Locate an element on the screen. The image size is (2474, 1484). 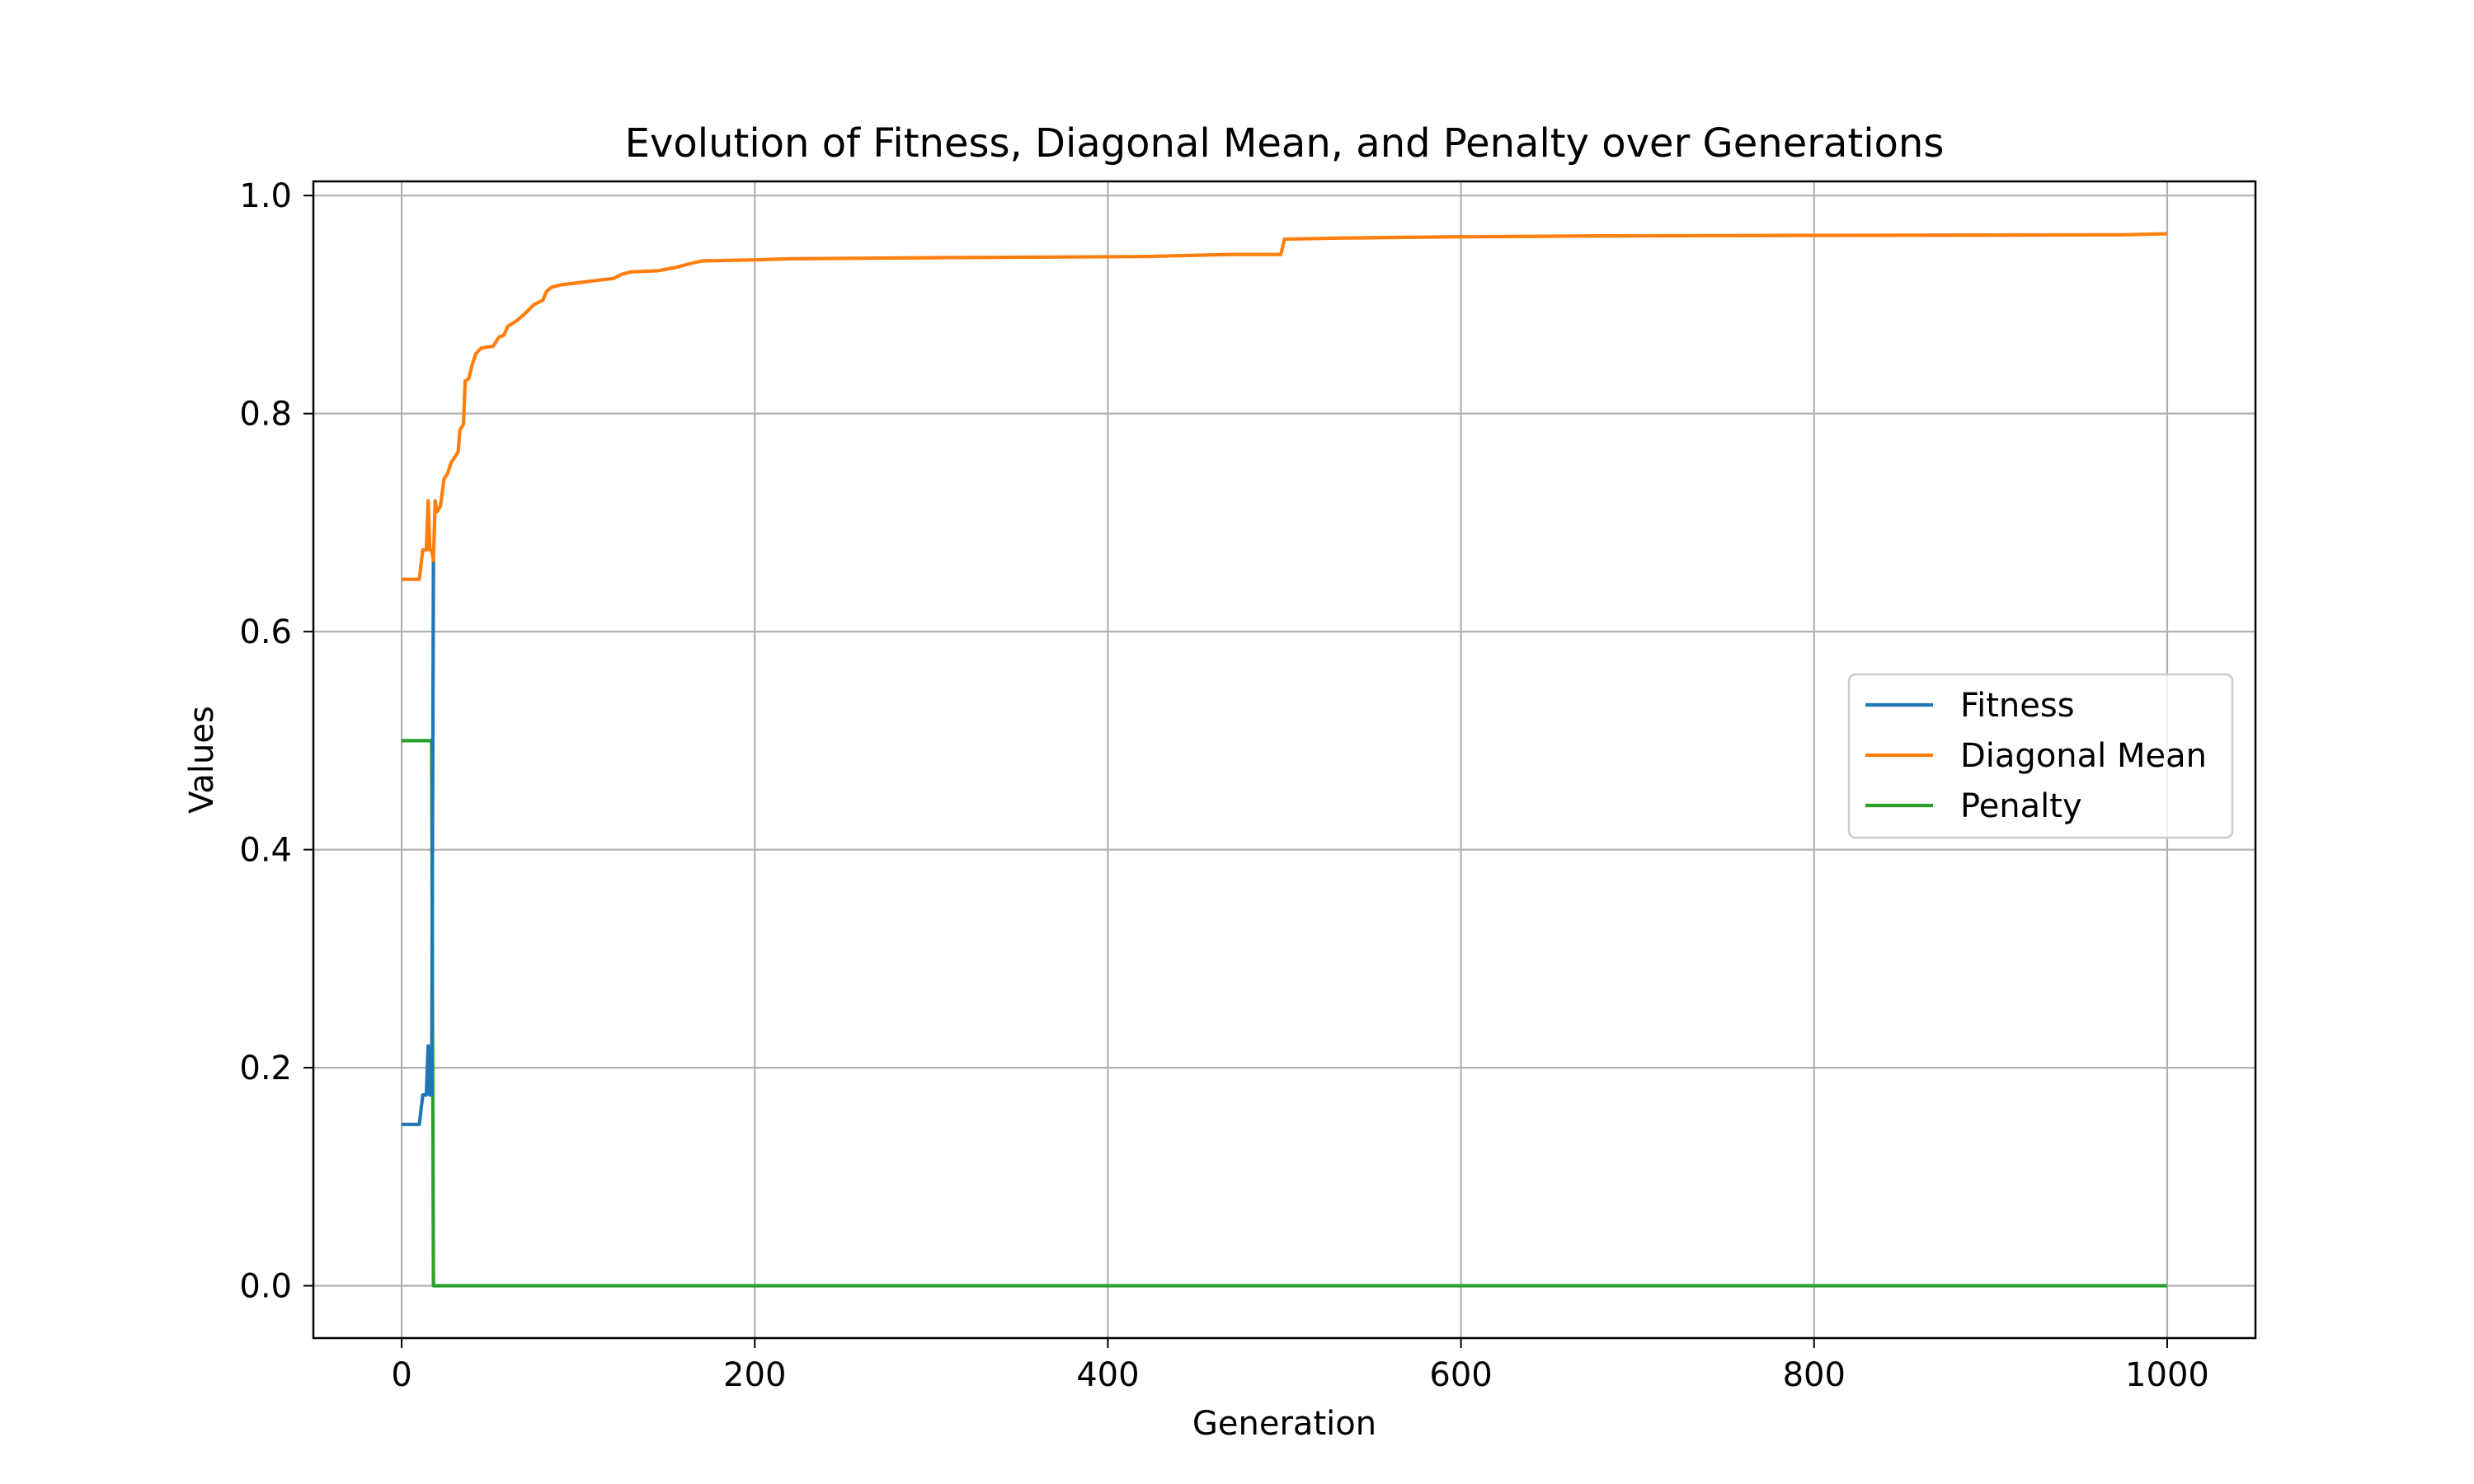
series-line-fitness is located at coordinates (418, 843).